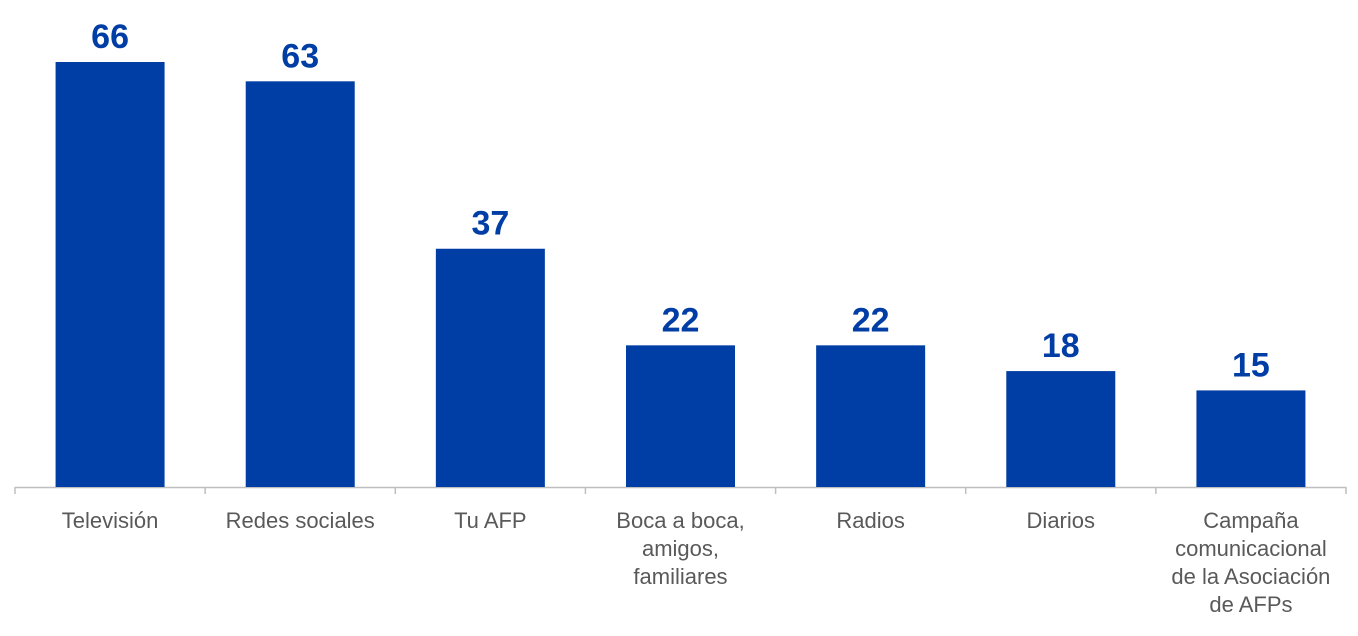 Image resolution: width=1358 pixels, height=636 pixels. What do you see at coordinates (1061, 346) in the screenshot?
I see `bar-value-label: 18` at bounding box center [1061, 346].